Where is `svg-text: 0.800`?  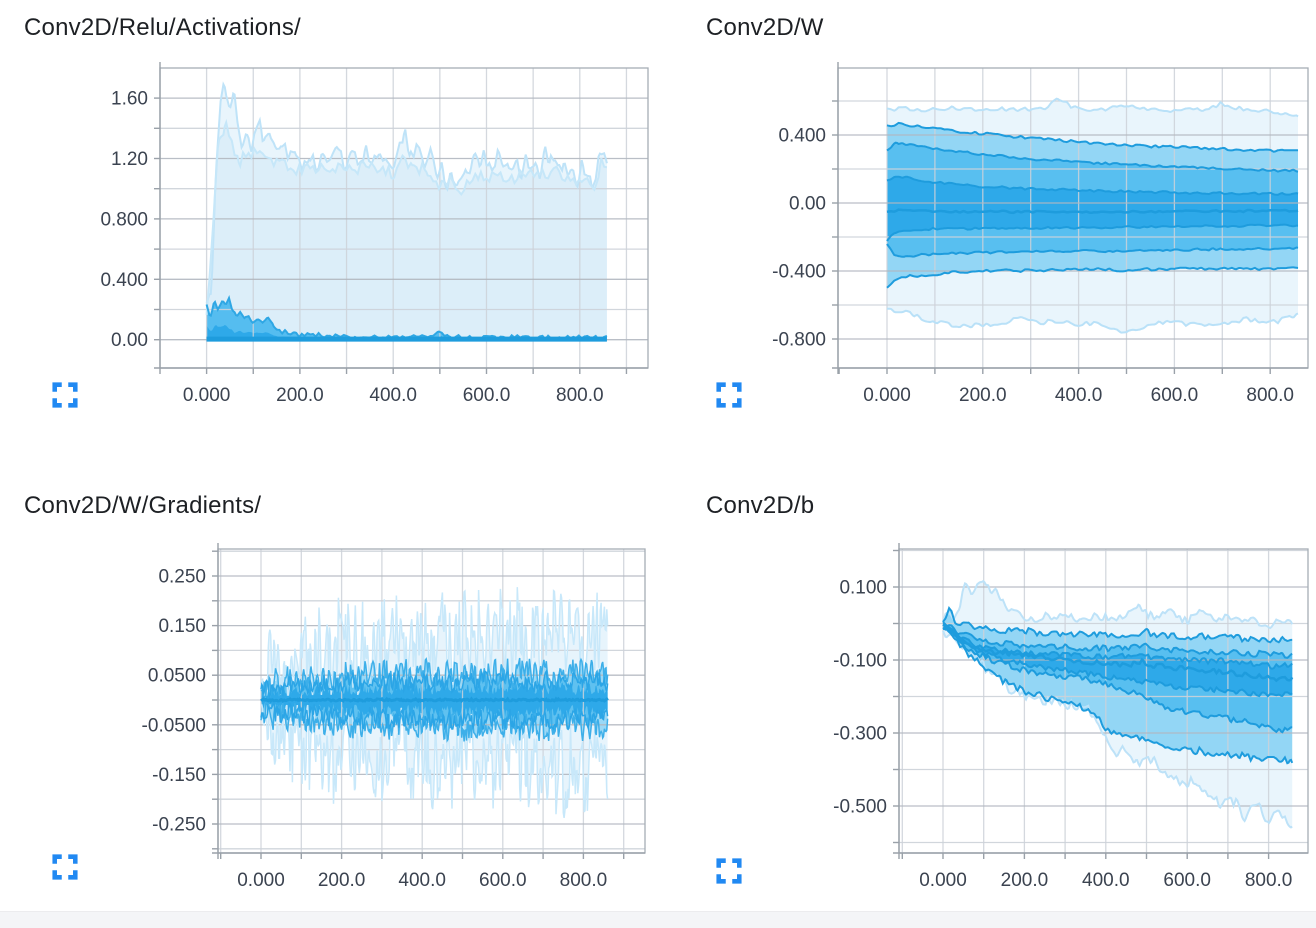 svg-text: 0.800 is located at coordinates (124, 219).